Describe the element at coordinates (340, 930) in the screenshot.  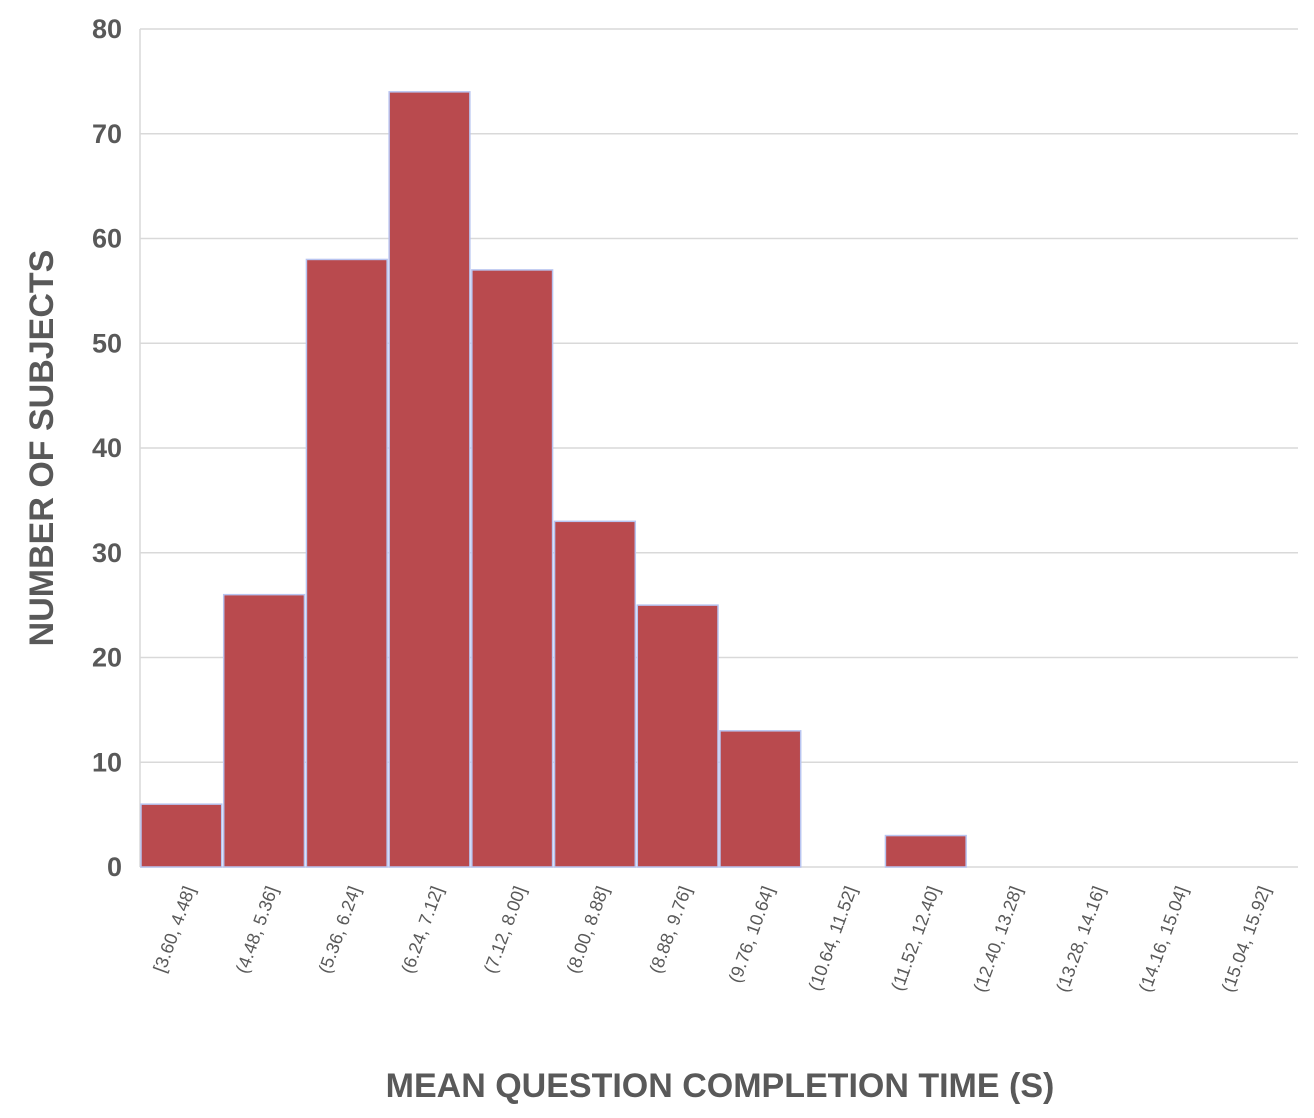
I see `x-tick-label: (5.36, 6.24]` at that location.